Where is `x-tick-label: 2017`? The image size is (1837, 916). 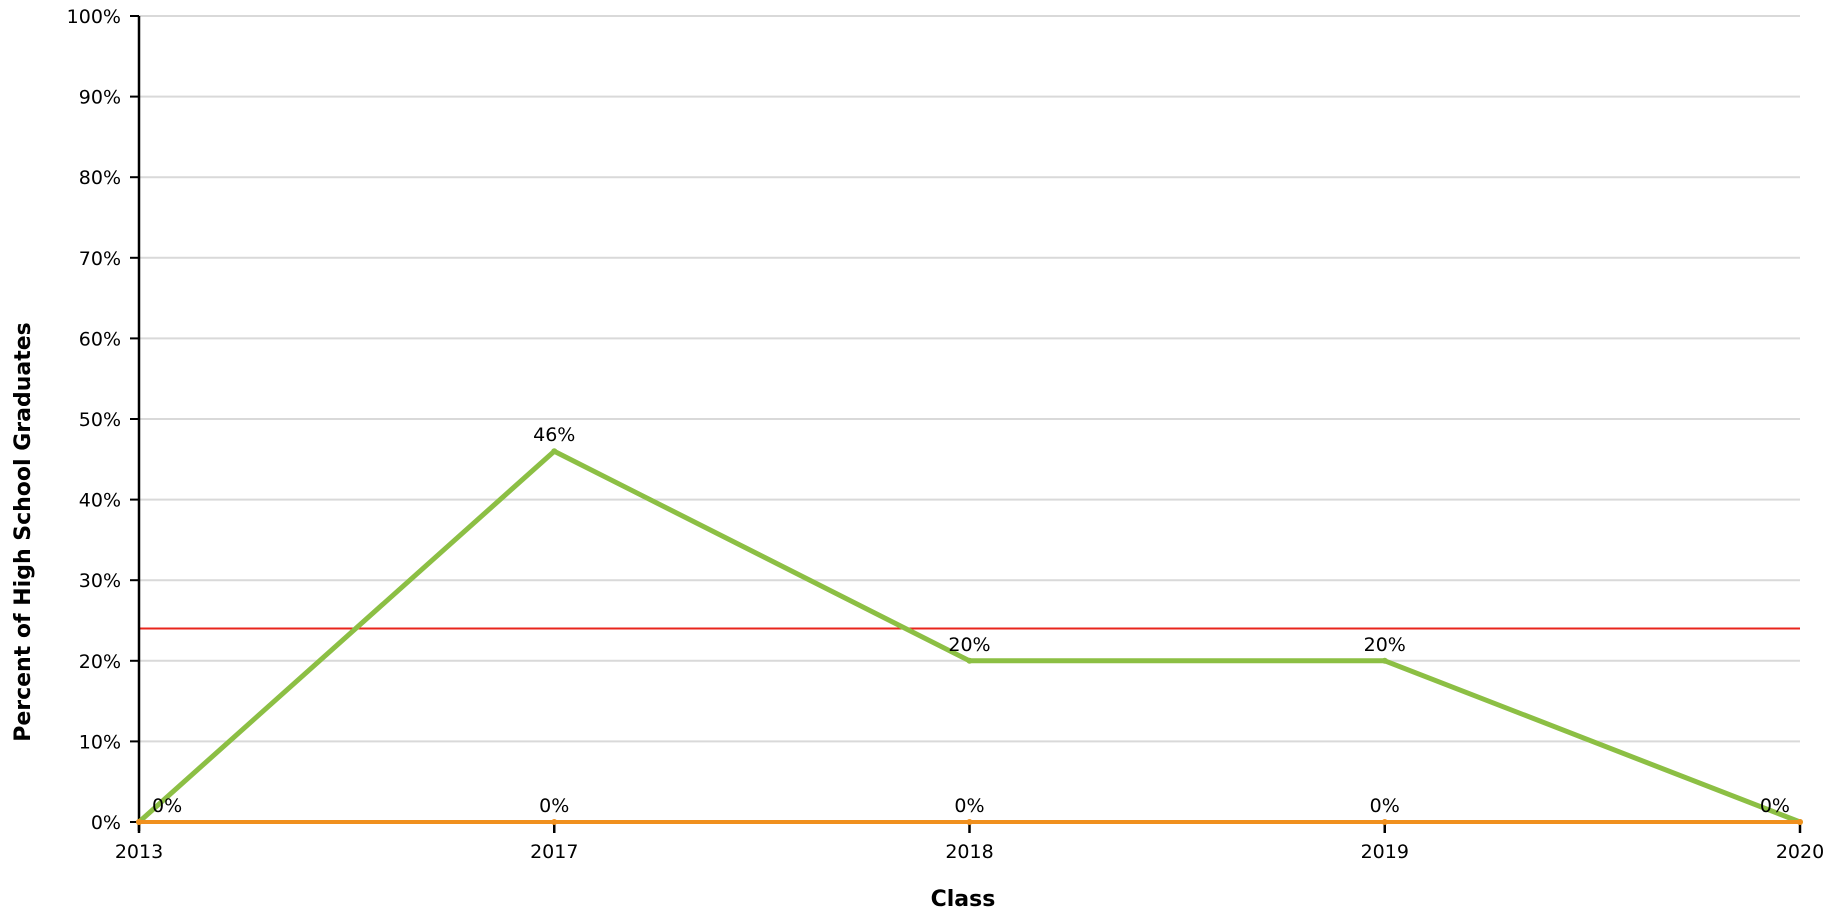
x-tick-label: 2017 is located at coordinates (554, 852).